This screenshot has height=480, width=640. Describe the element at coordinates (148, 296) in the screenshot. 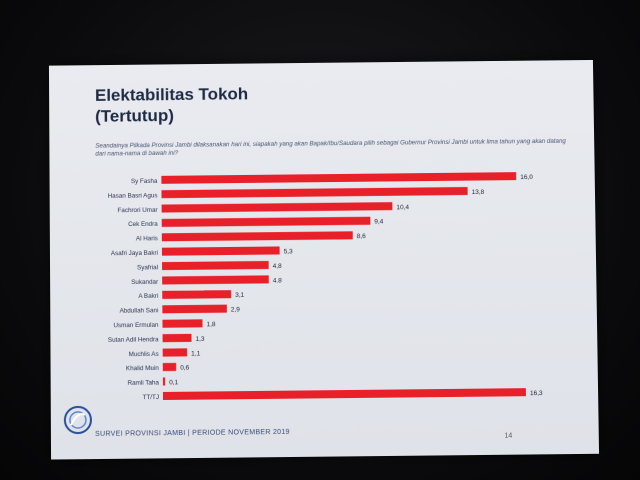

I see `category-label: A Bakri` at that location.